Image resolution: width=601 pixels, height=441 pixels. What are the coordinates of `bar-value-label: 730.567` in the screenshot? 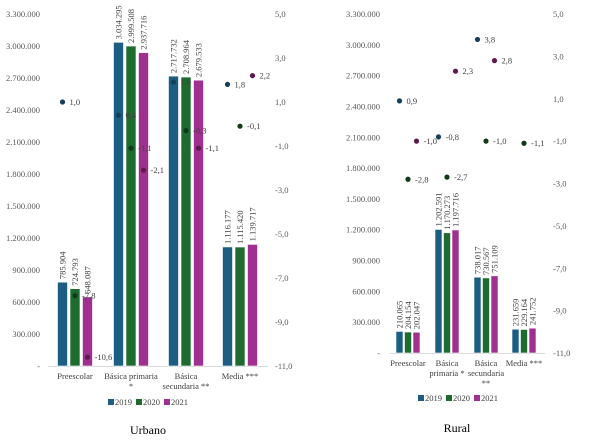 It's located at (486, 261).